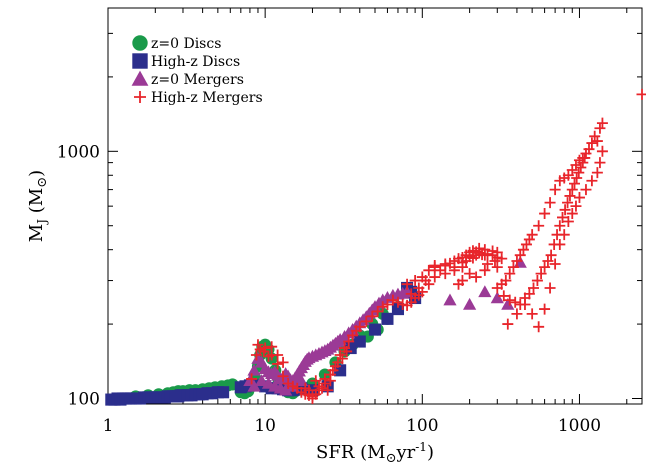 The image size is (646, 466). Describe the element at coordinates (176, 43) in the screenshot. I see `legend-item: z=0 Discs` at that location.